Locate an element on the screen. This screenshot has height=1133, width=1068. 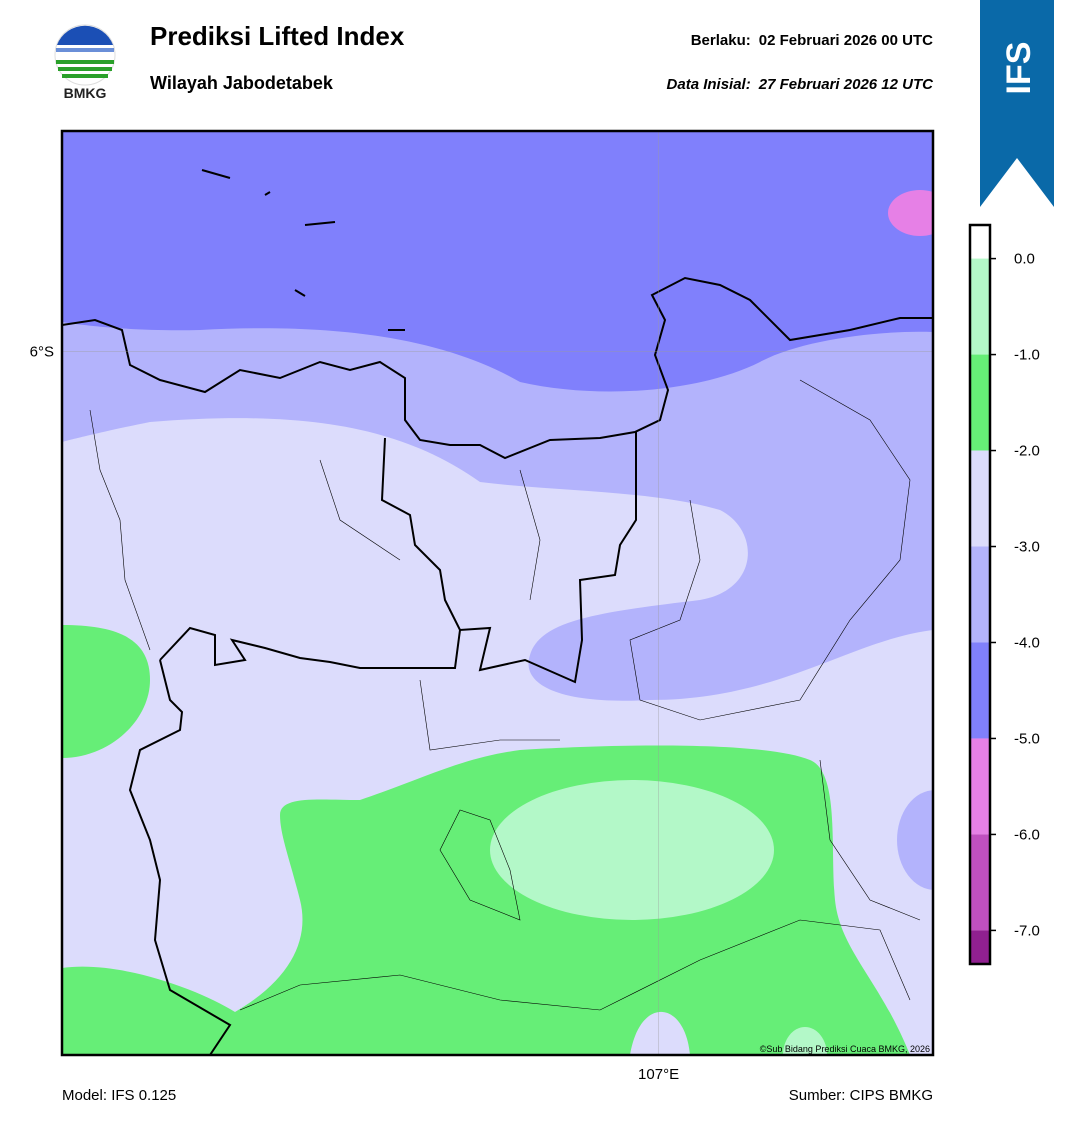
colorbar-tick-label: -2.0 is located at coordinates (1027, 451).